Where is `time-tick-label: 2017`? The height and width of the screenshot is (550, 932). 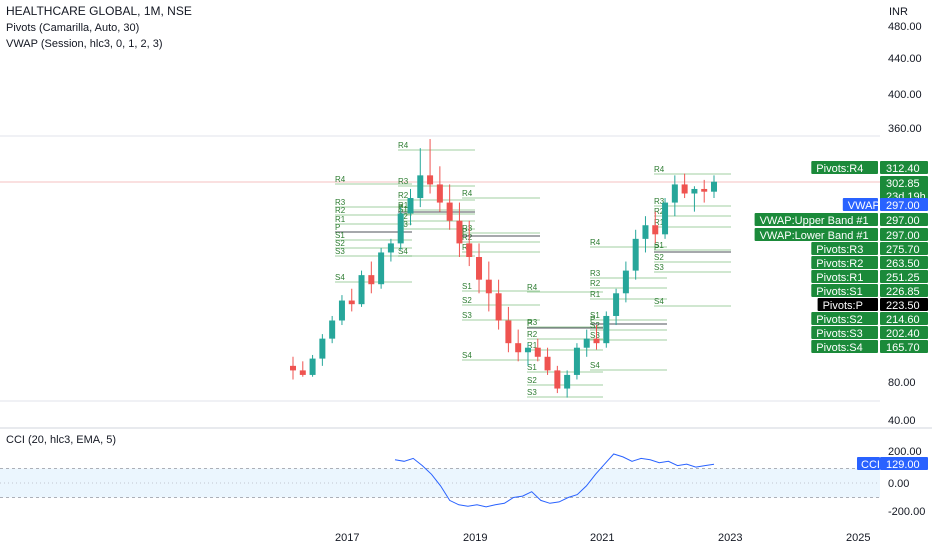
time-tick-label: 2017 is located at coordinates (347, 538).